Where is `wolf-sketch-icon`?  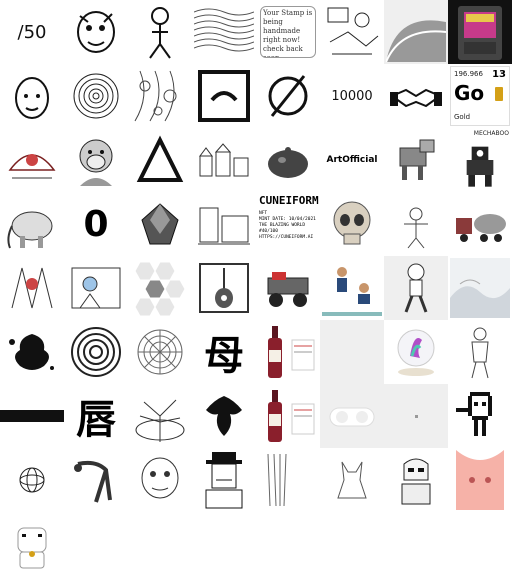
wolf-sketch-icon is located at coordinates (352, 480).